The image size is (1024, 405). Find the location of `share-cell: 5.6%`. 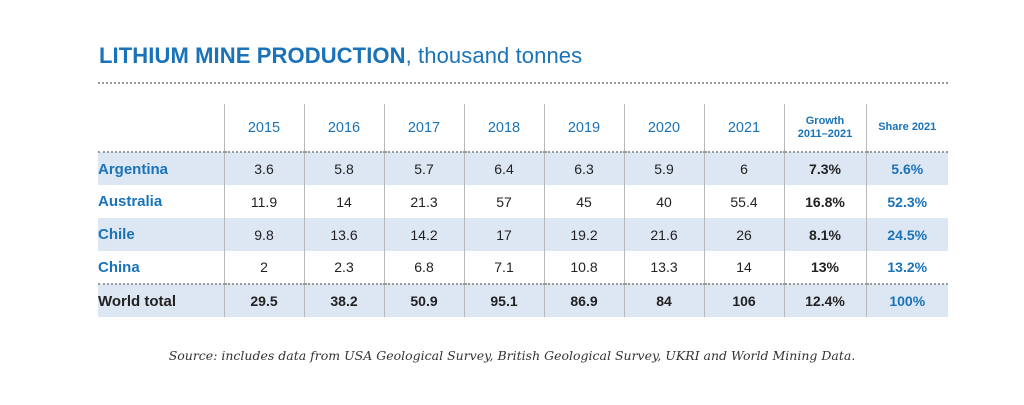

share-cell: 5.6% is located at coordinates (906, 168).